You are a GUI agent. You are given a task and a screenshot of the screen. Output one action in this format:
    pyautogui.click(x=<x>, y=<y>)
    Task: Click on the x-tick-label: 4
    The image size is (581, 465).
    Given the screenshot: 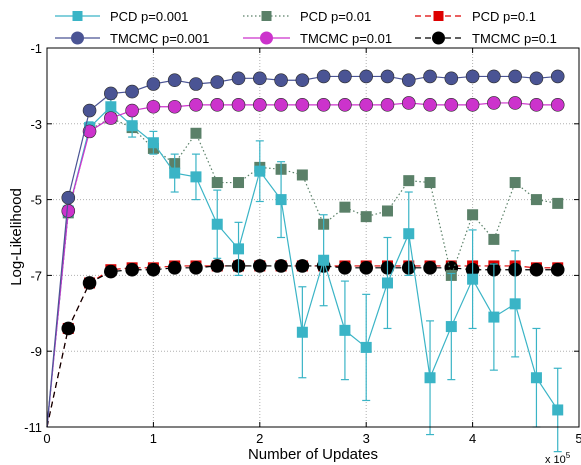 What is the action you would take?
    pyautogui.click(x=472, y=438)
    